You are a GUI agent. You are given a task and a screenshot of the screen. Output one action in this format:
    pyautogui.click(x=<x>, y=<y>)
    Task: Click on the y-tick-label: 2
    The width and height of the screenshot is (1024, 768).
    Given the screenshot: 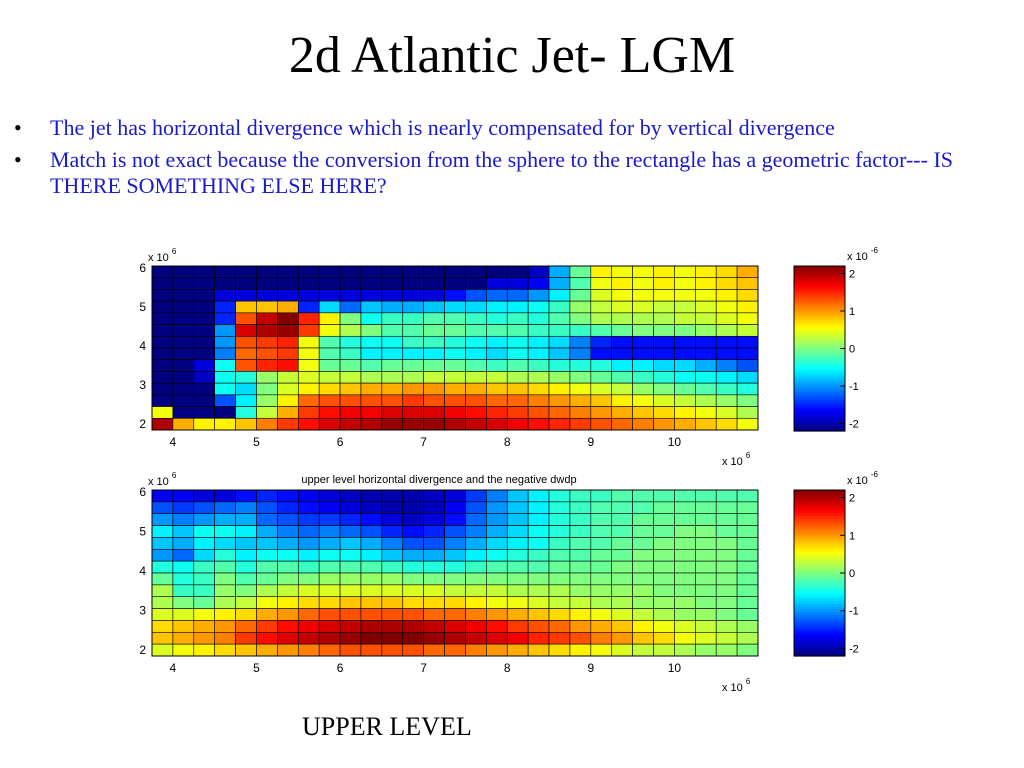 What is the action you would take?
    pyautogui.click(x=142, y=650)
    